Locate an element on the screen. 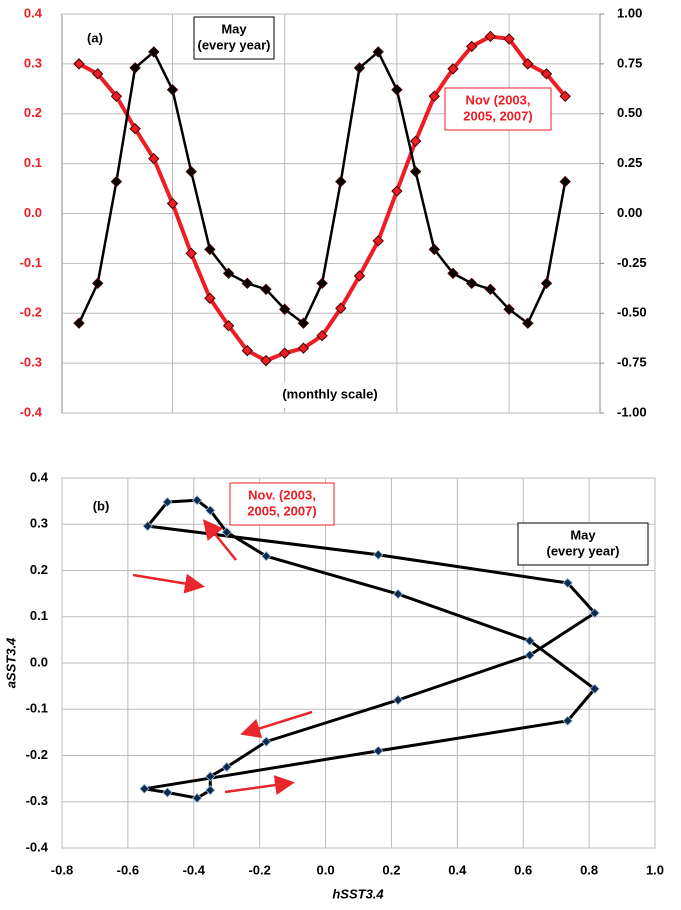 Image resolution: width=681 pixels, height=910 pixels. annotation: (monthly scale) is located at coordinates (329, 393).